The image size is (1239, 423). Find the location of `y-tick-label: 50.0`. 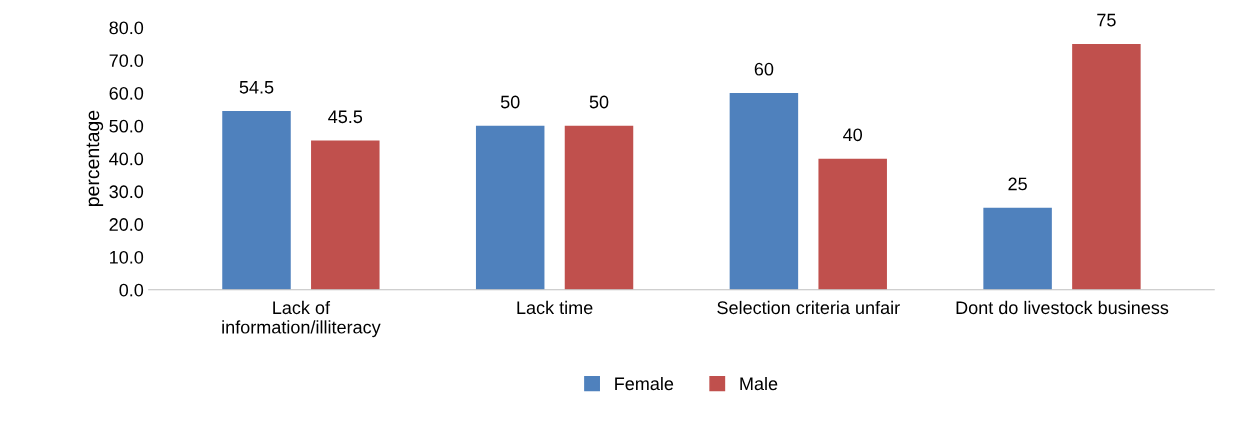

y-tick-label: 50.0 is located at coordinates (126, 126).